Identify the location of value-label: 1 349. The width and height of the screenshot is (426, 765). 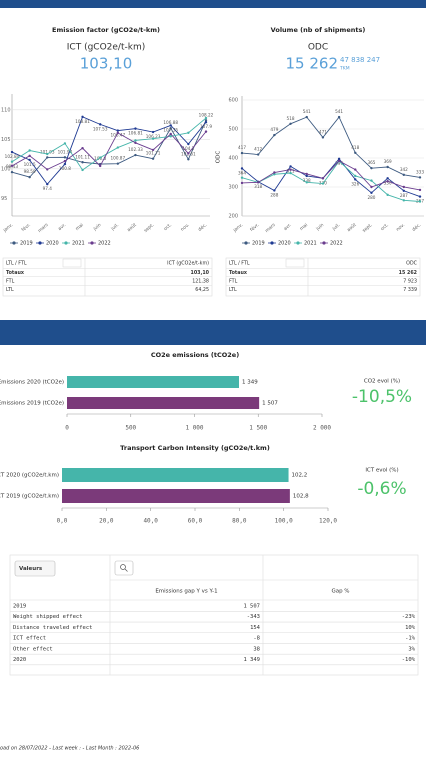
(250, 383).